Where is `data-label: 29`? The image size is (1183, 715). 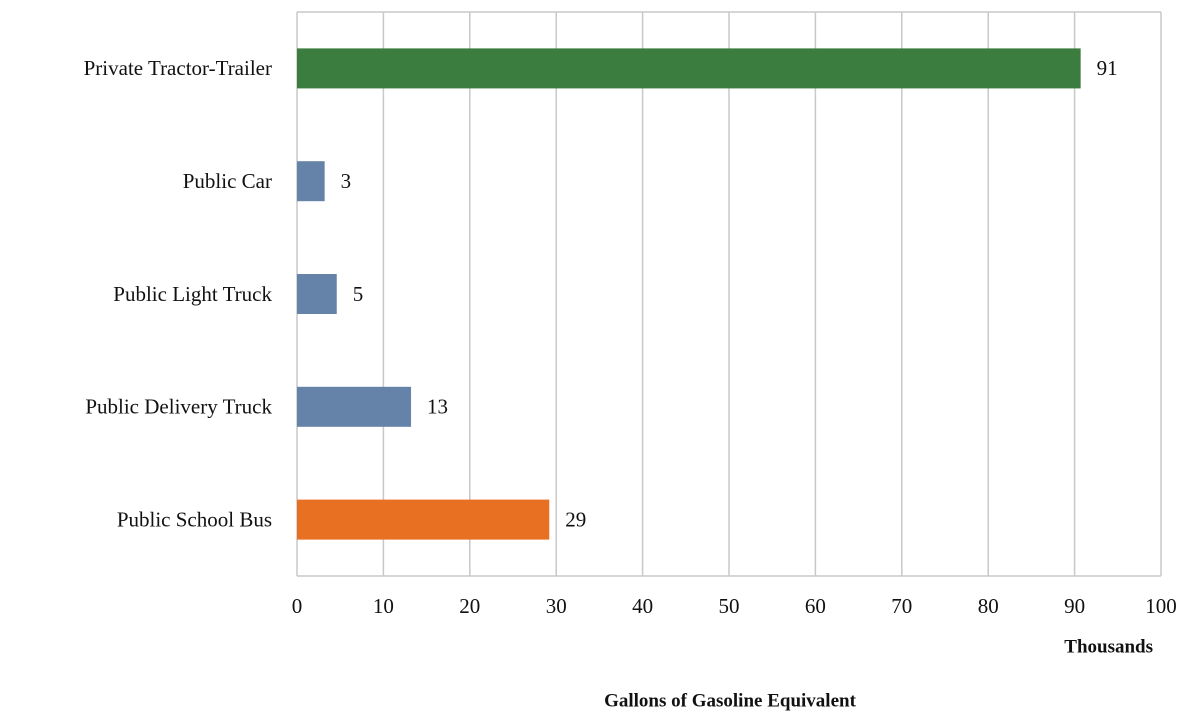 data-label: 29 is located at coordinates (575, 519).